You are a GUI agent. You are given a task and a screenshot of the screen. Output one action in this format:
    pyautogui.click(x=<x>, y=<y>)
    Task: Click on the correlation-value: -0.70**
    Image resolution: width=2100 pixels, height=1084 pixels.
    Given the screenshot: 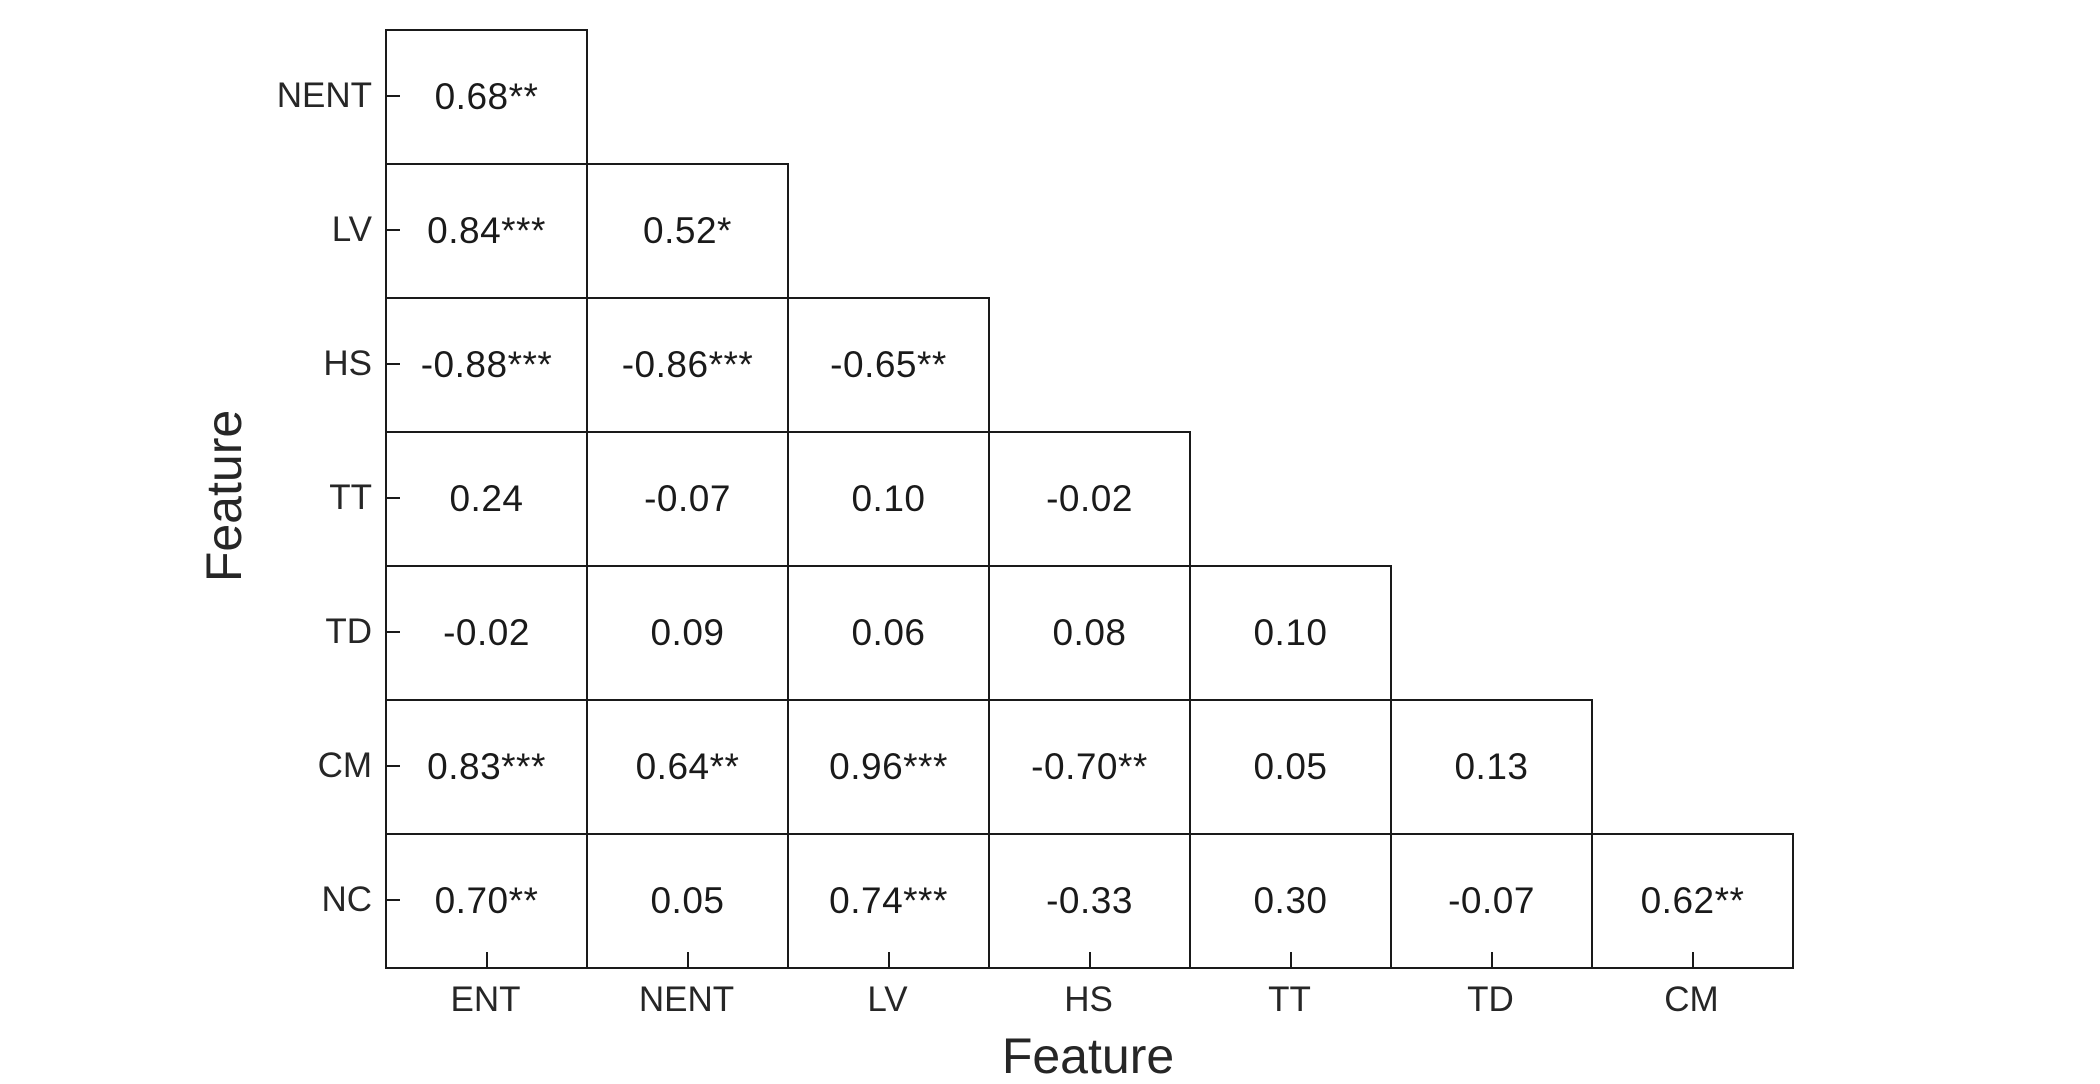 What is the action you would take?
    pyautogui.click(x=1089, y=766)
    